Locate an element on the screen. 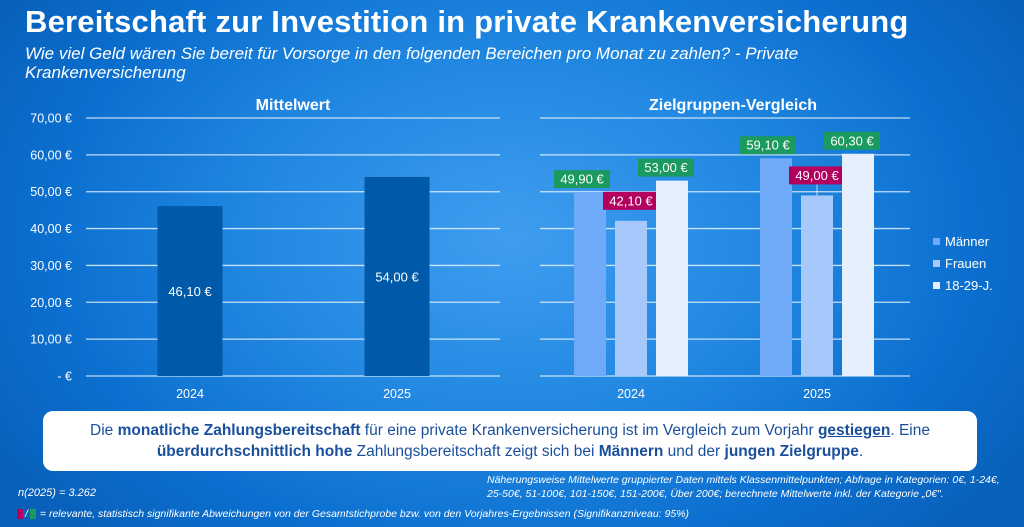  legend: Männer Frauen 18-29-J. is located at coordinates (963, 263).